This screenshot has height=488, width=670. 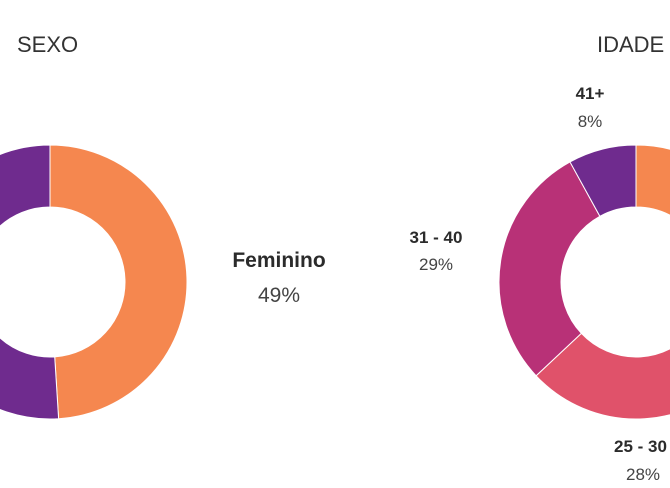 What do you see at coordinates (640, 446) in the screenshot?
I see `age-25-30-label: 25 - 30` at bounding box center [640, 446].